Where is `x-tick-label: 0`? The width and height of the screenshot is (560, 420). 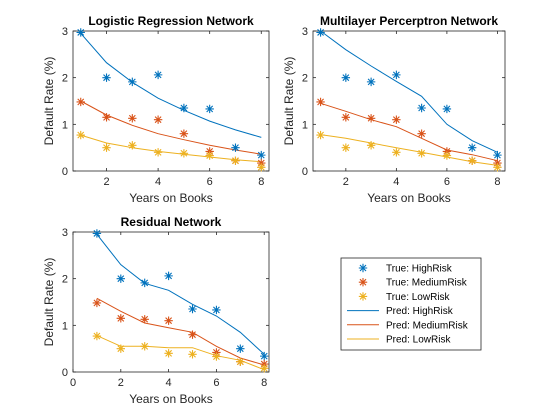
x-tick-label: 0 is located at coordinates (73, 383).